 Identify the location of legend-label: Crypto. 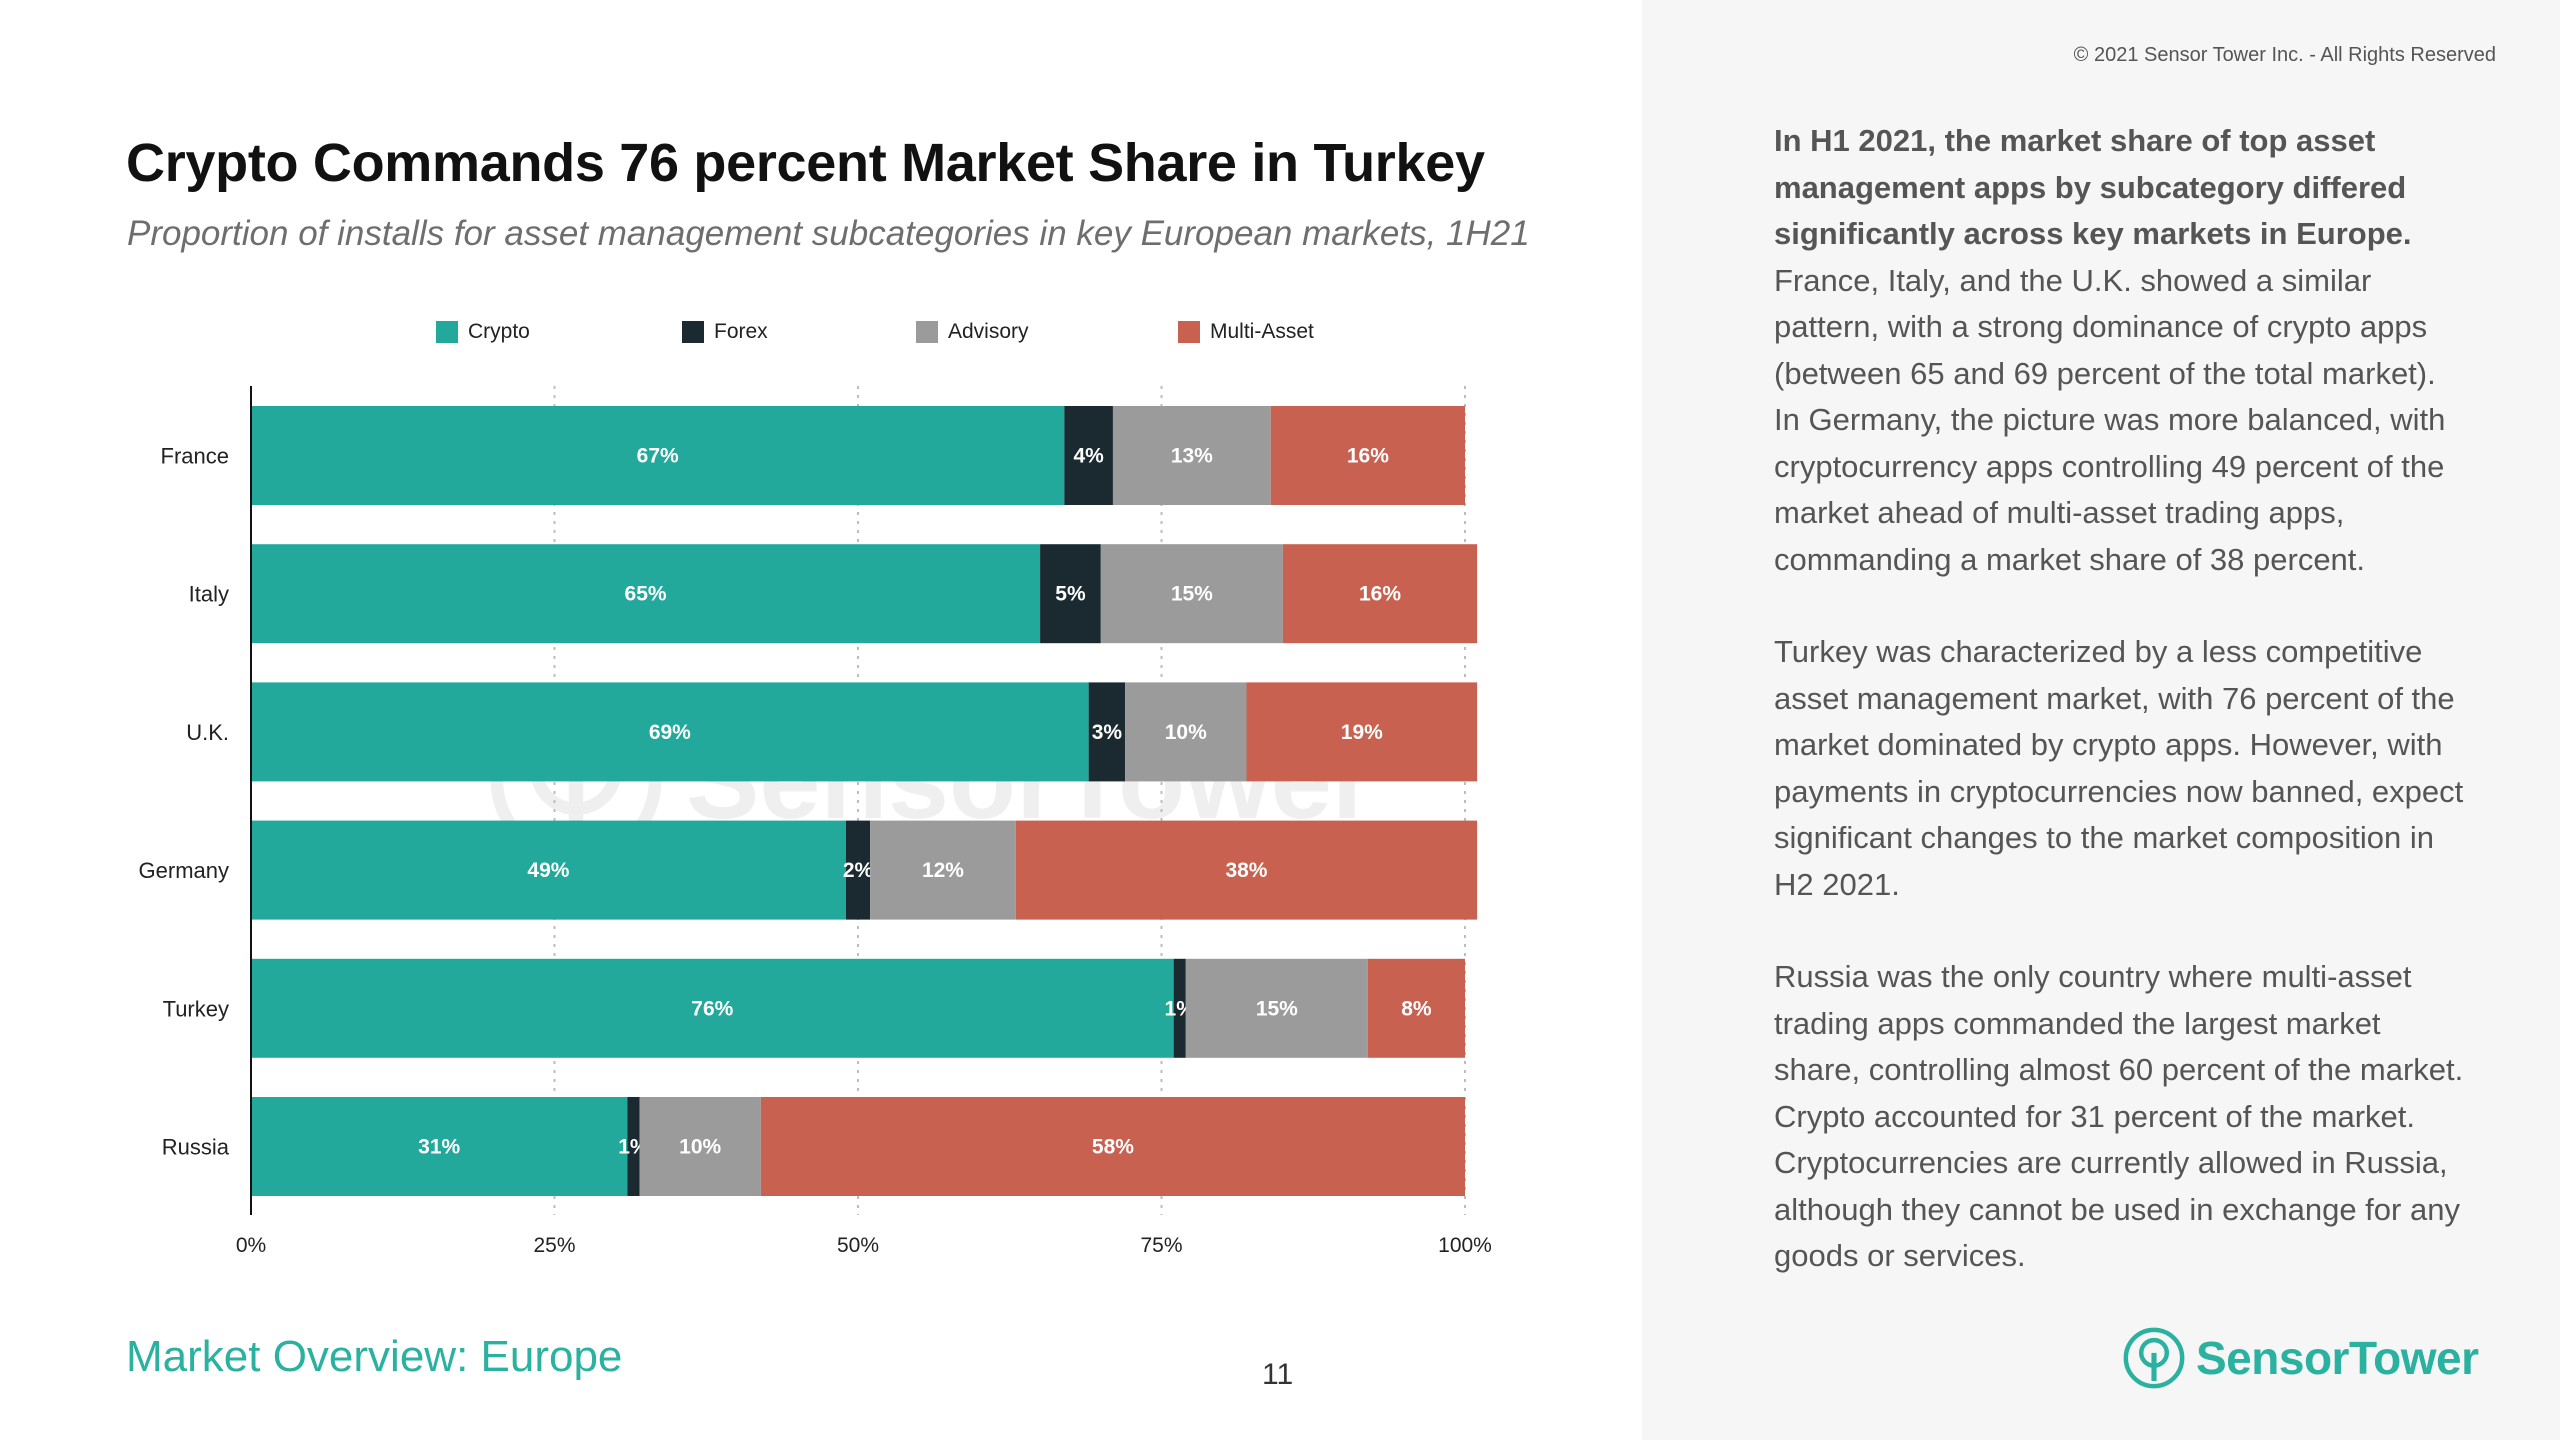
(499, 331).